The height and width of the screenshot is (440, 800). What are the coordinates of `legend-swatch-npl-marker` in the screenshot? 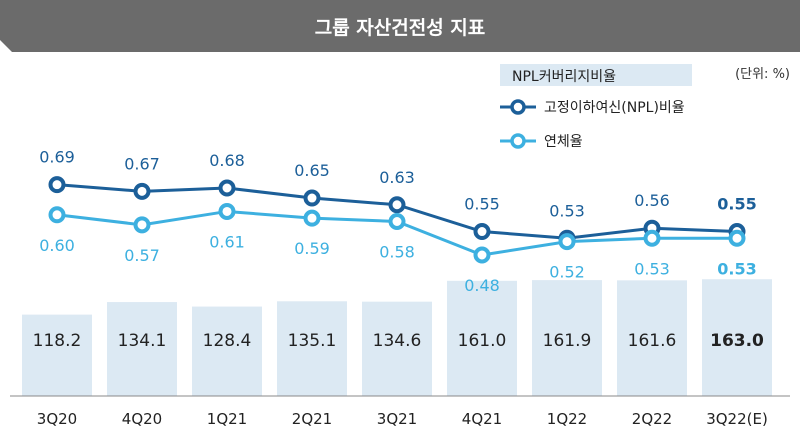 It's located at (518, 107).